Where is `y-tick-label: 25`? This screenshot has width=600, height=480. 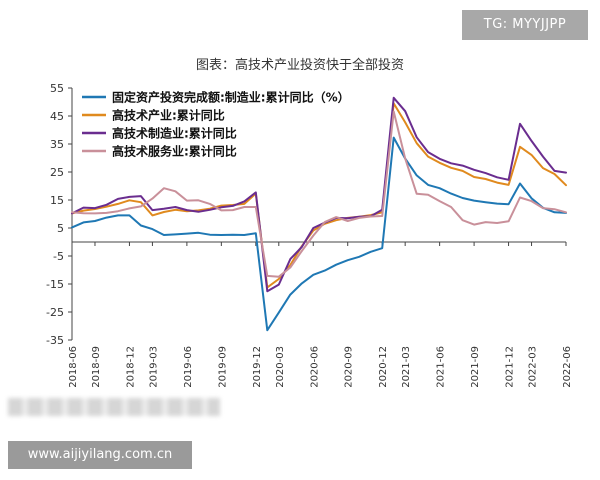 y-tick-label: 25 is located at coordinates (57, 172).